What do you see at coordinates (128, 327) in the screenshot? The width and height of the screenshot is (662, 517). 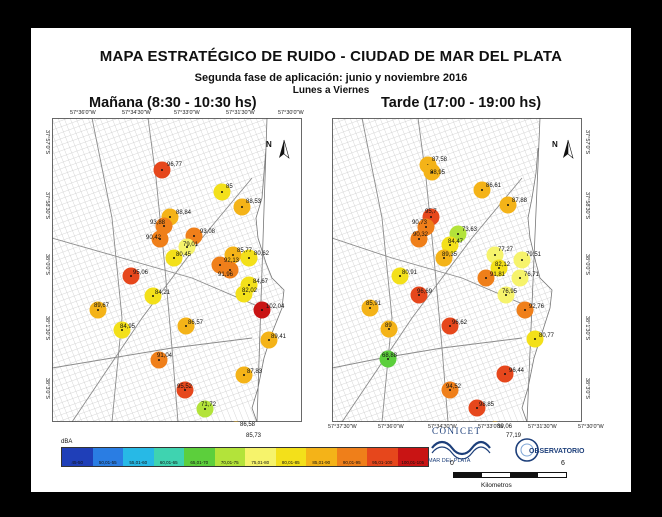 I see `noise-value-label: 84,95` at bounding box center [128, 327].